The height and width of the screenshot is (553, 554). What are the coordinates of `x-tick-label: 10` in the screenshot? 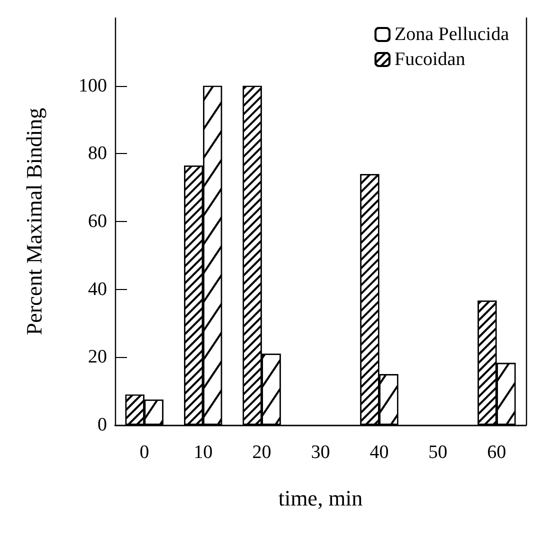 It's located at (203, 452).